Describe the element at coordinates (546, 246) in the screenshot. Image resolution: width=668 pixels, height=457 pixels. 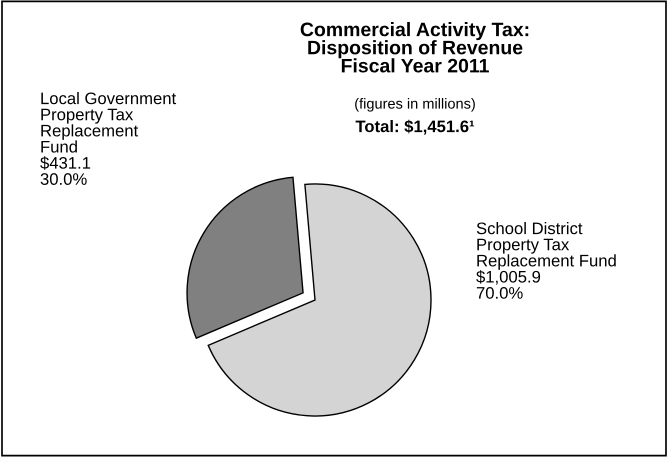
I see `slice-label: School District Property Tax Replacement Fund` at that location.